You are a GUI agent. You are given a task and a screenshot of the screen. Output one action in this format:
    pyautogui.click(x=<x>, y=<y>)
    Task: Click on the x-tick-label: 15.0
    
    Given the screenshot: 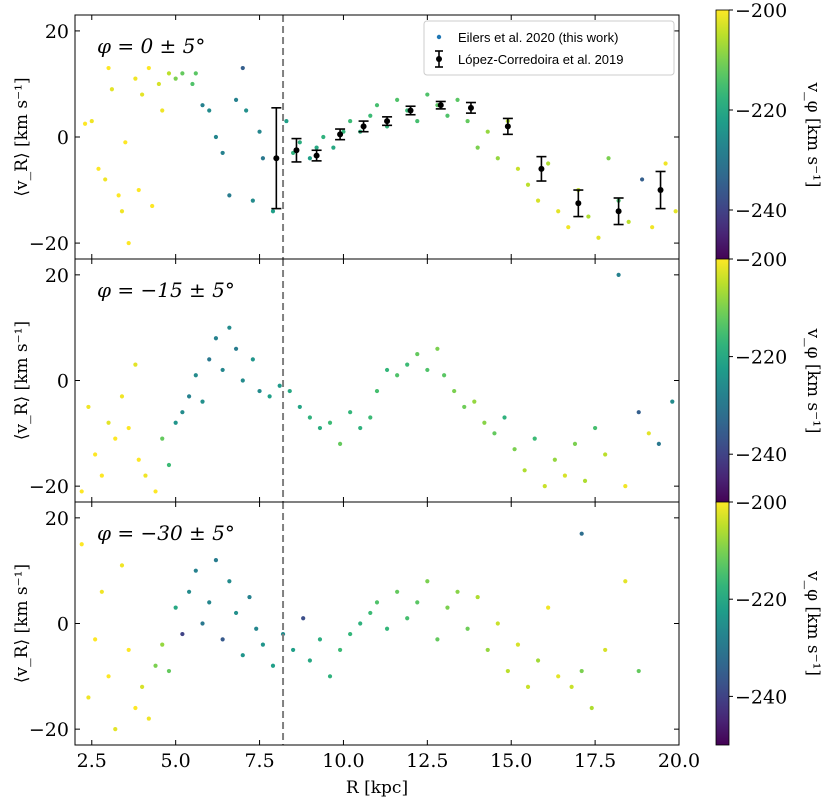 What is the action you would take?
    pyautogui.click(x=511, y=761)
    